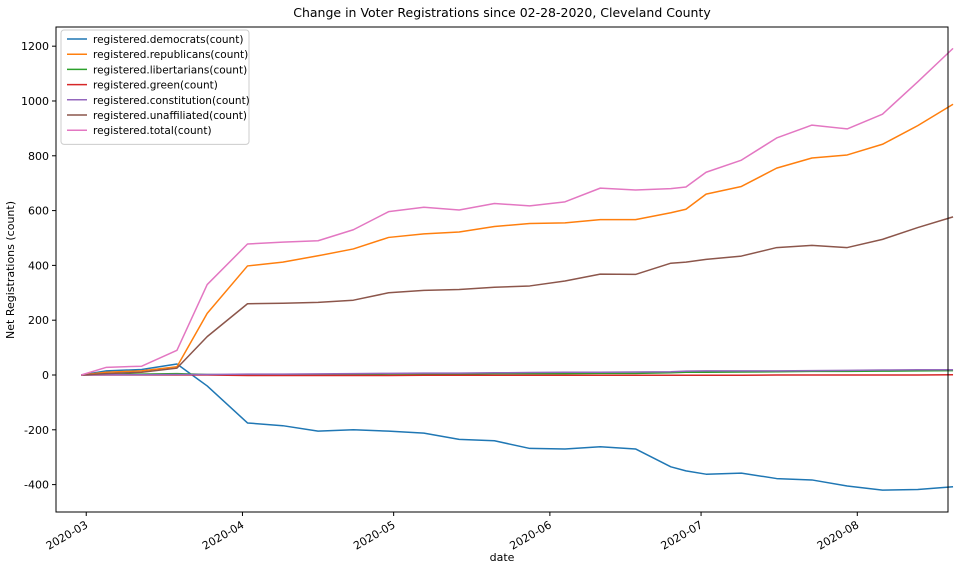  I want to click on legend-entry: registered.green(count), so click(155, 86).